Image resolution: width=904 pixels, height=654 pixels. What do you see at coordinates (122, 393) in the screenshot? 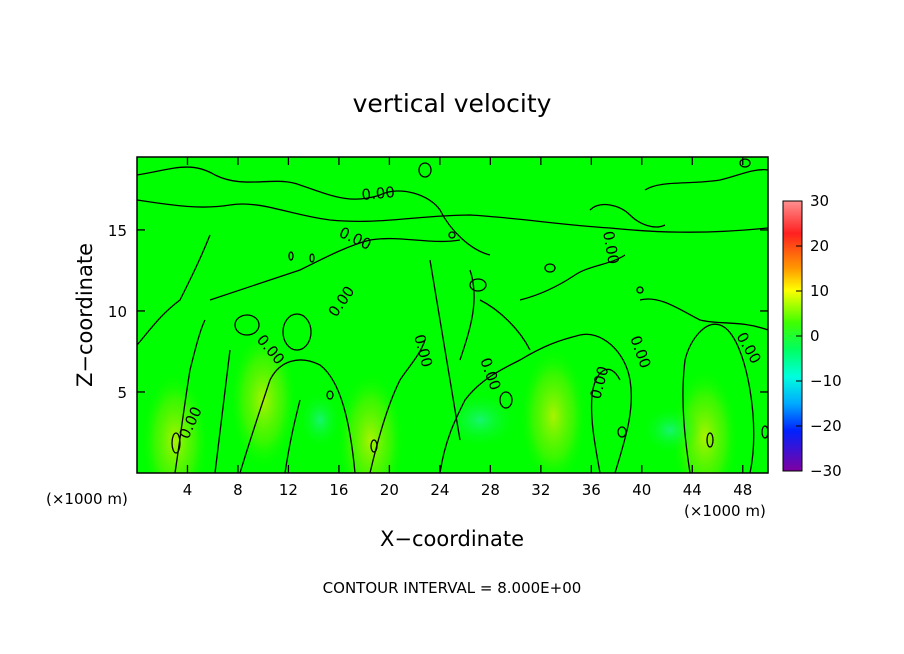
I see `y-tick-label: 5` at bounding box center [122, 393].